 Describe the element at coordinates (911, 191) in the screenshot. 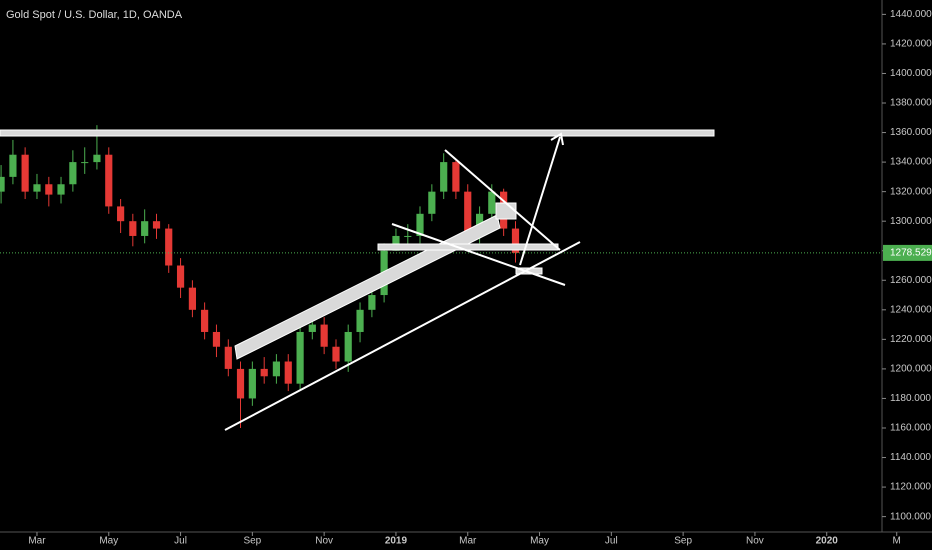

I see `y-tick-label: 1320.000` at that location.